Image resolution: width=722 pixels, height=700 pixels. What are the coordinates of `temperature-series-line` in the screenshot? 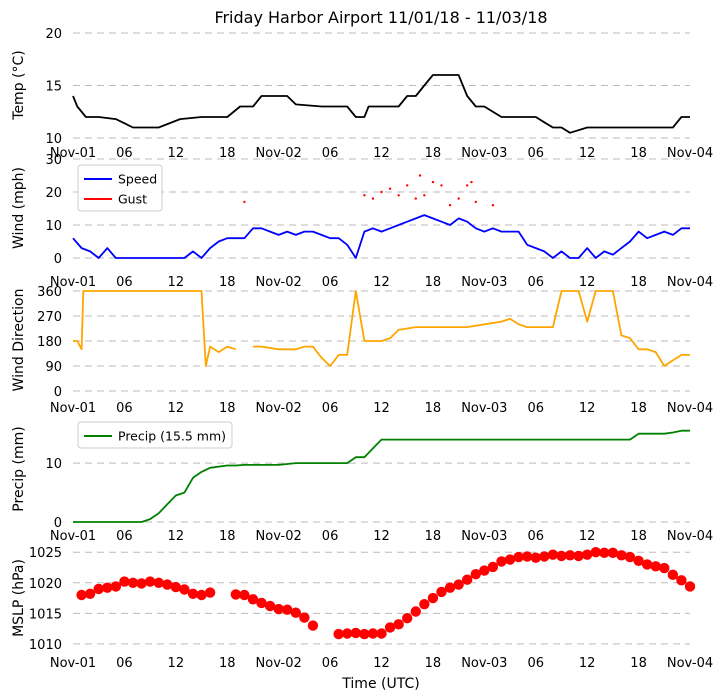 It's located at (381, 104).